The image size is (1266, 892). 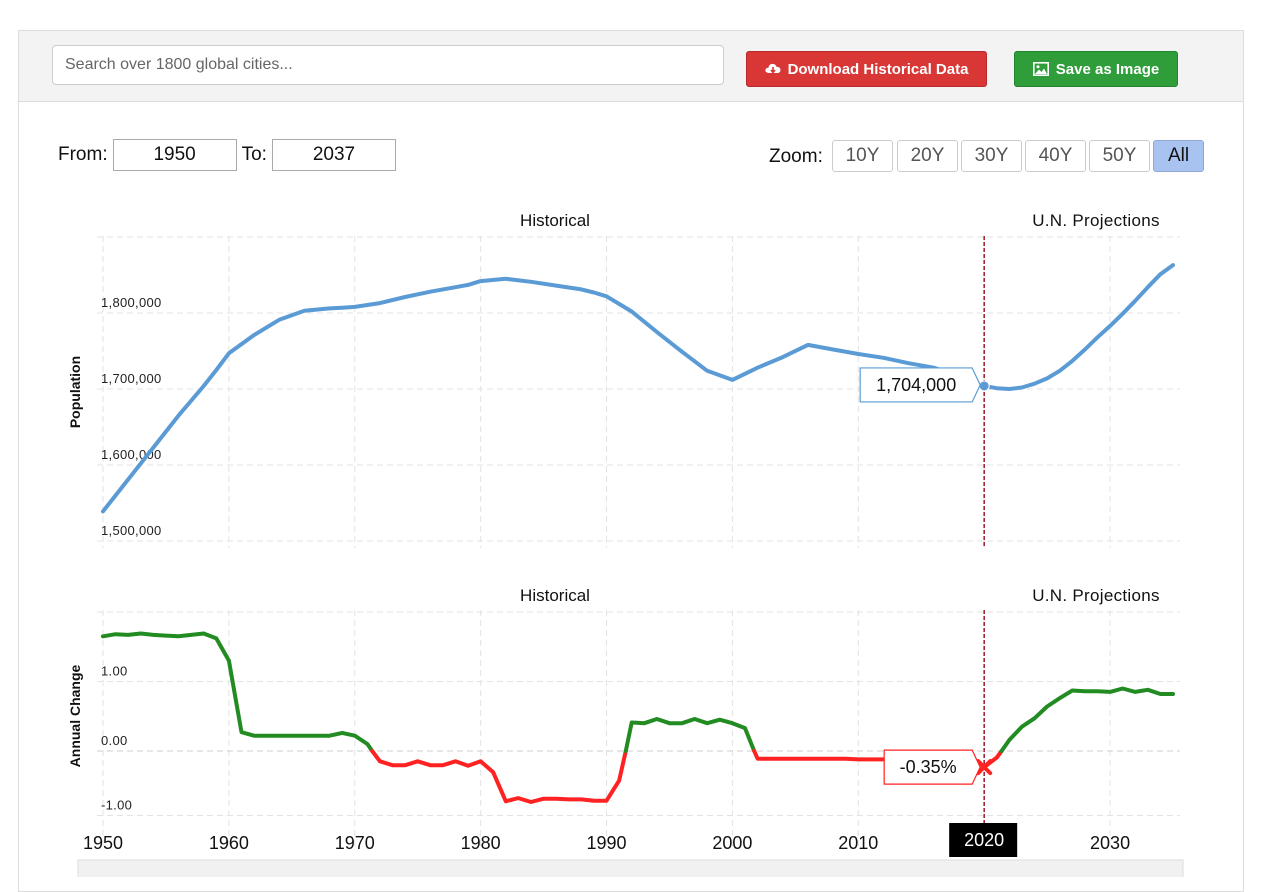 What do you see at coordinates (878, 69) in the screenshot?
I see `download-button-label: Download Historical Data` at bounding box center [878, 69].